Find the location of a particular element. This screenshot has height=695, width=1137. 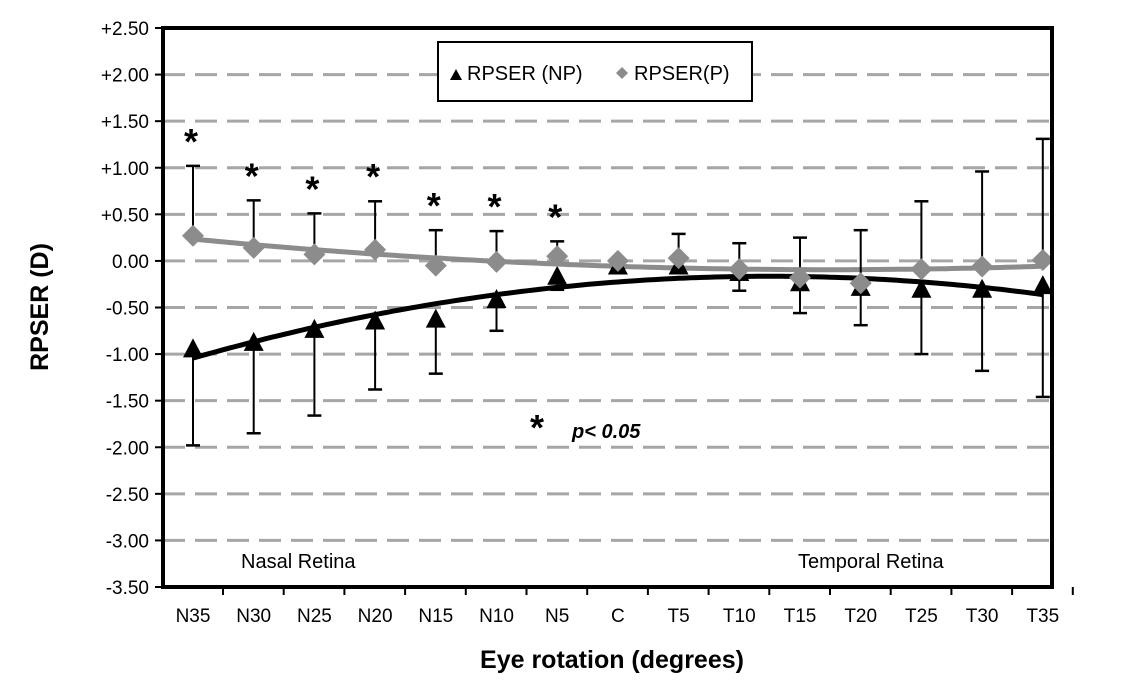

legend-label-np: RPSER (NP) is located at coordinates (525, 74).